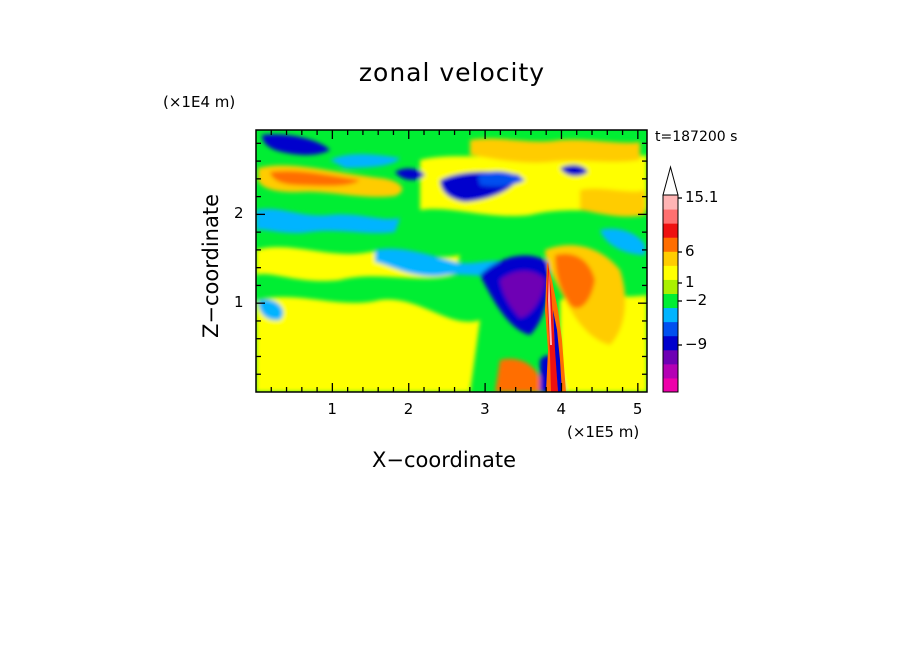  What do you see at coordinates (522, 294) in the screenshot?
I see `field-purple-lee-trough` at bounding box center [522, 294].